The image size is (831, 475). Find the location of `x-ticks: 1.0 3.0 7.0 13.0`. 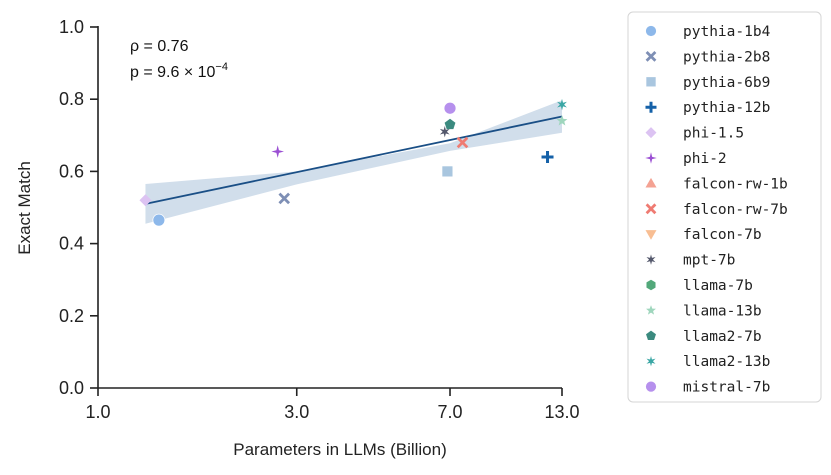

x-ticks: 1.0 3.0 7.0 13.0 is located at coordinates (332, 405).